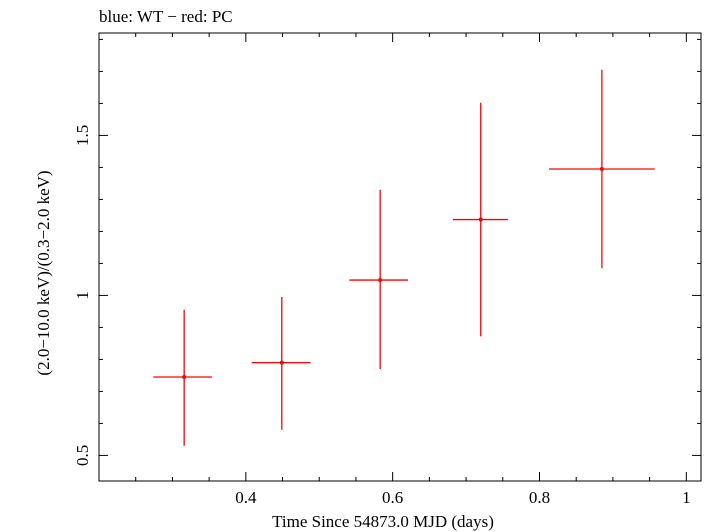 The image size is (705, 532). Describe the element at coordinates (82, 295) in the screenshot. I see `y-tick-label: 1` at that location.